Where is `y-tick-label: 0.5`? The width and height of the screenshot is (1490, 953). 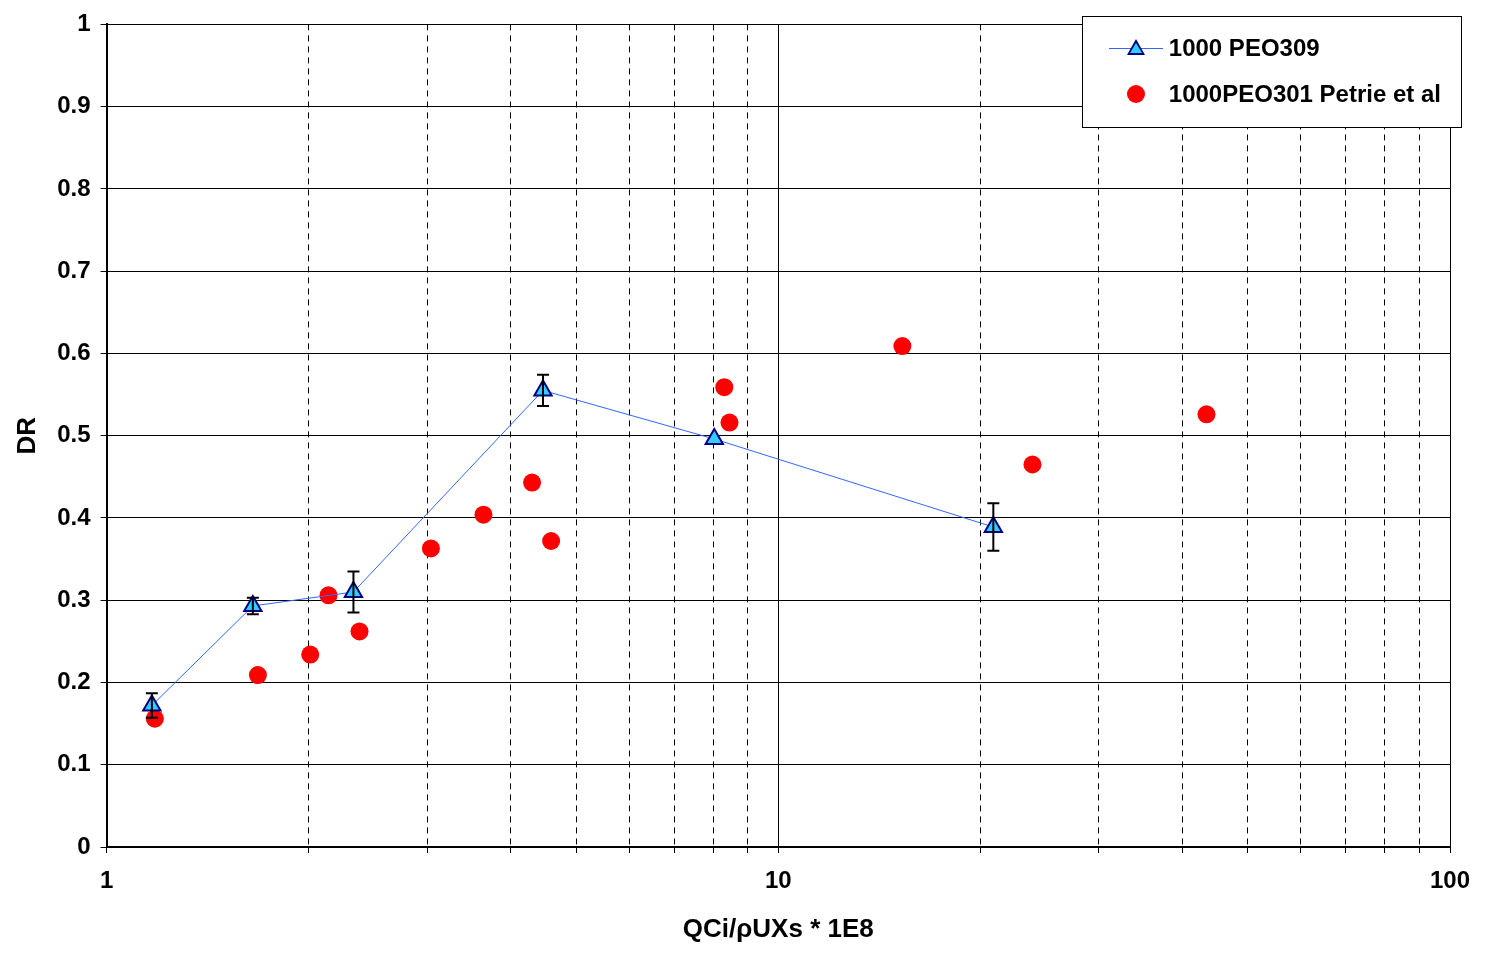 y-tick-label: 0.5 is located at coordinates (74, 434).